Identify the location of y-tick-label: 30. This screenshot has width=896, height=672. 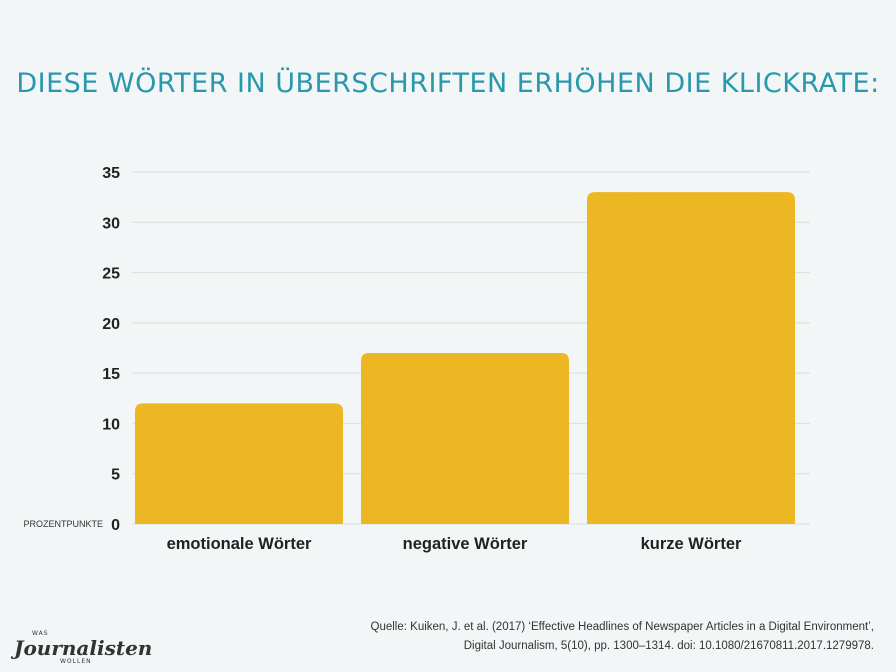
(111, 223).